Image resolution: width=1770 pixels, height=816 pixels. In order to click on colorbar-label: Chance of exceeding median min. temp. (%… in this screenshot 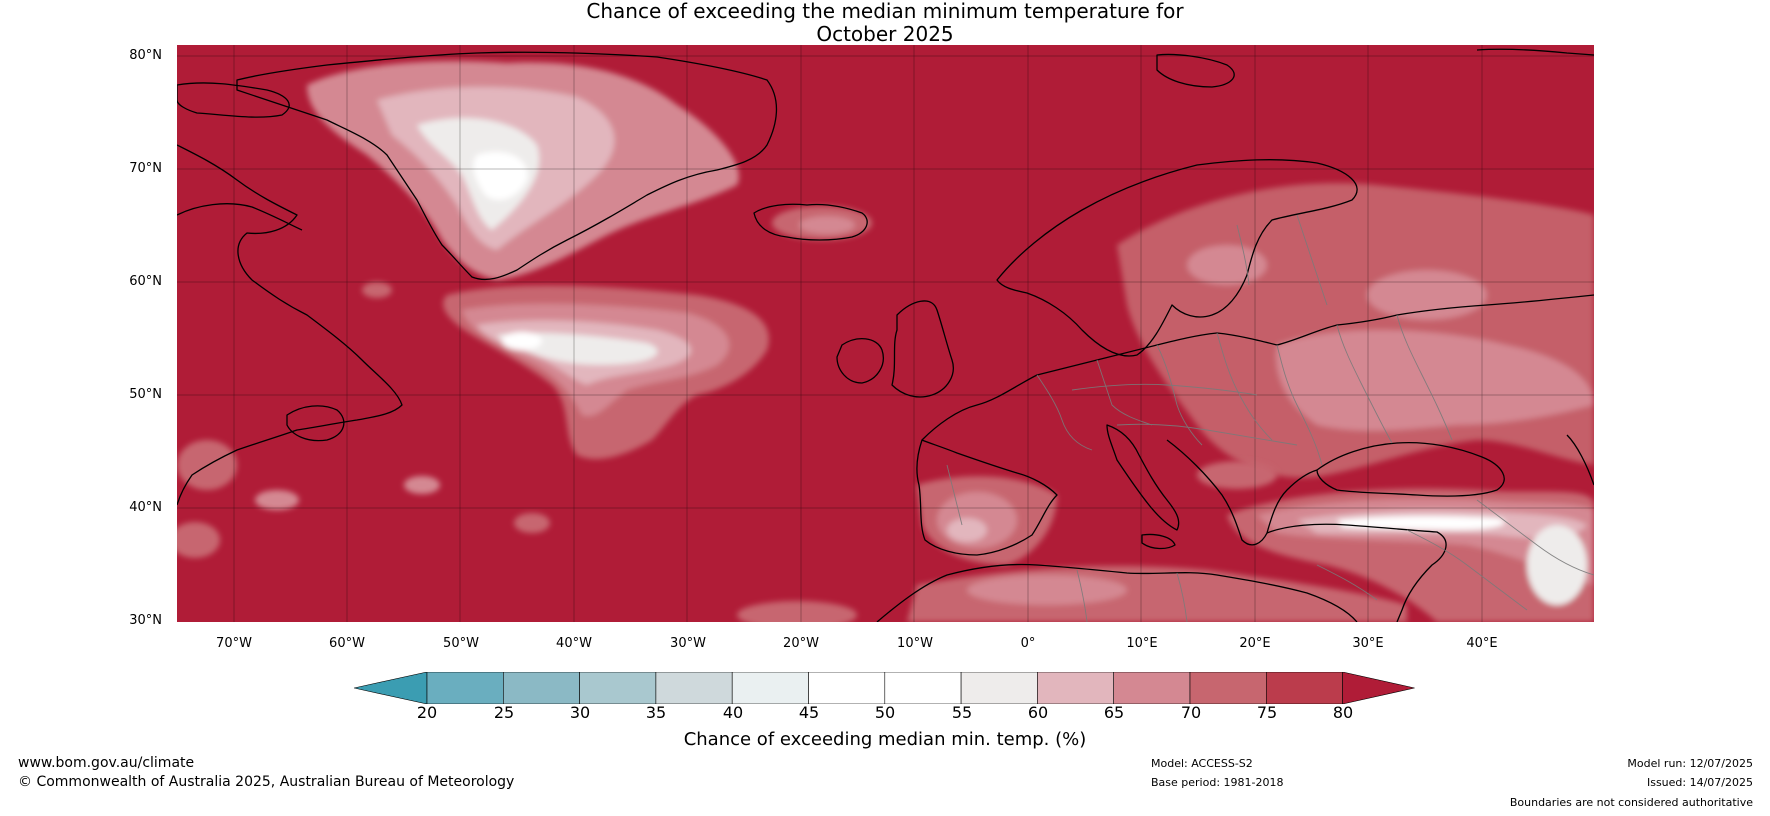, I will do `click(885, 739)`.